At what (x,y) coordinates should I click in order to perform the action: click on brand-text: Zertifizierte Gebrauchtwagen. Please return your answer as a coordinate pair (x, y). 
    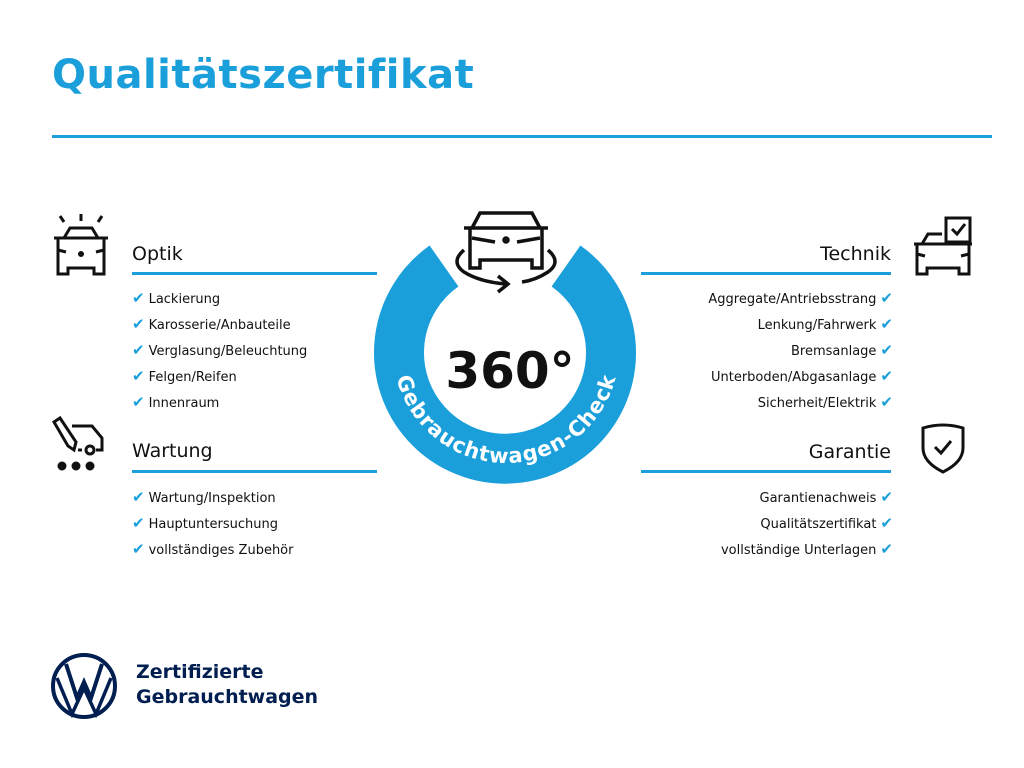
    Looking at the image, I should click on (227, 684).